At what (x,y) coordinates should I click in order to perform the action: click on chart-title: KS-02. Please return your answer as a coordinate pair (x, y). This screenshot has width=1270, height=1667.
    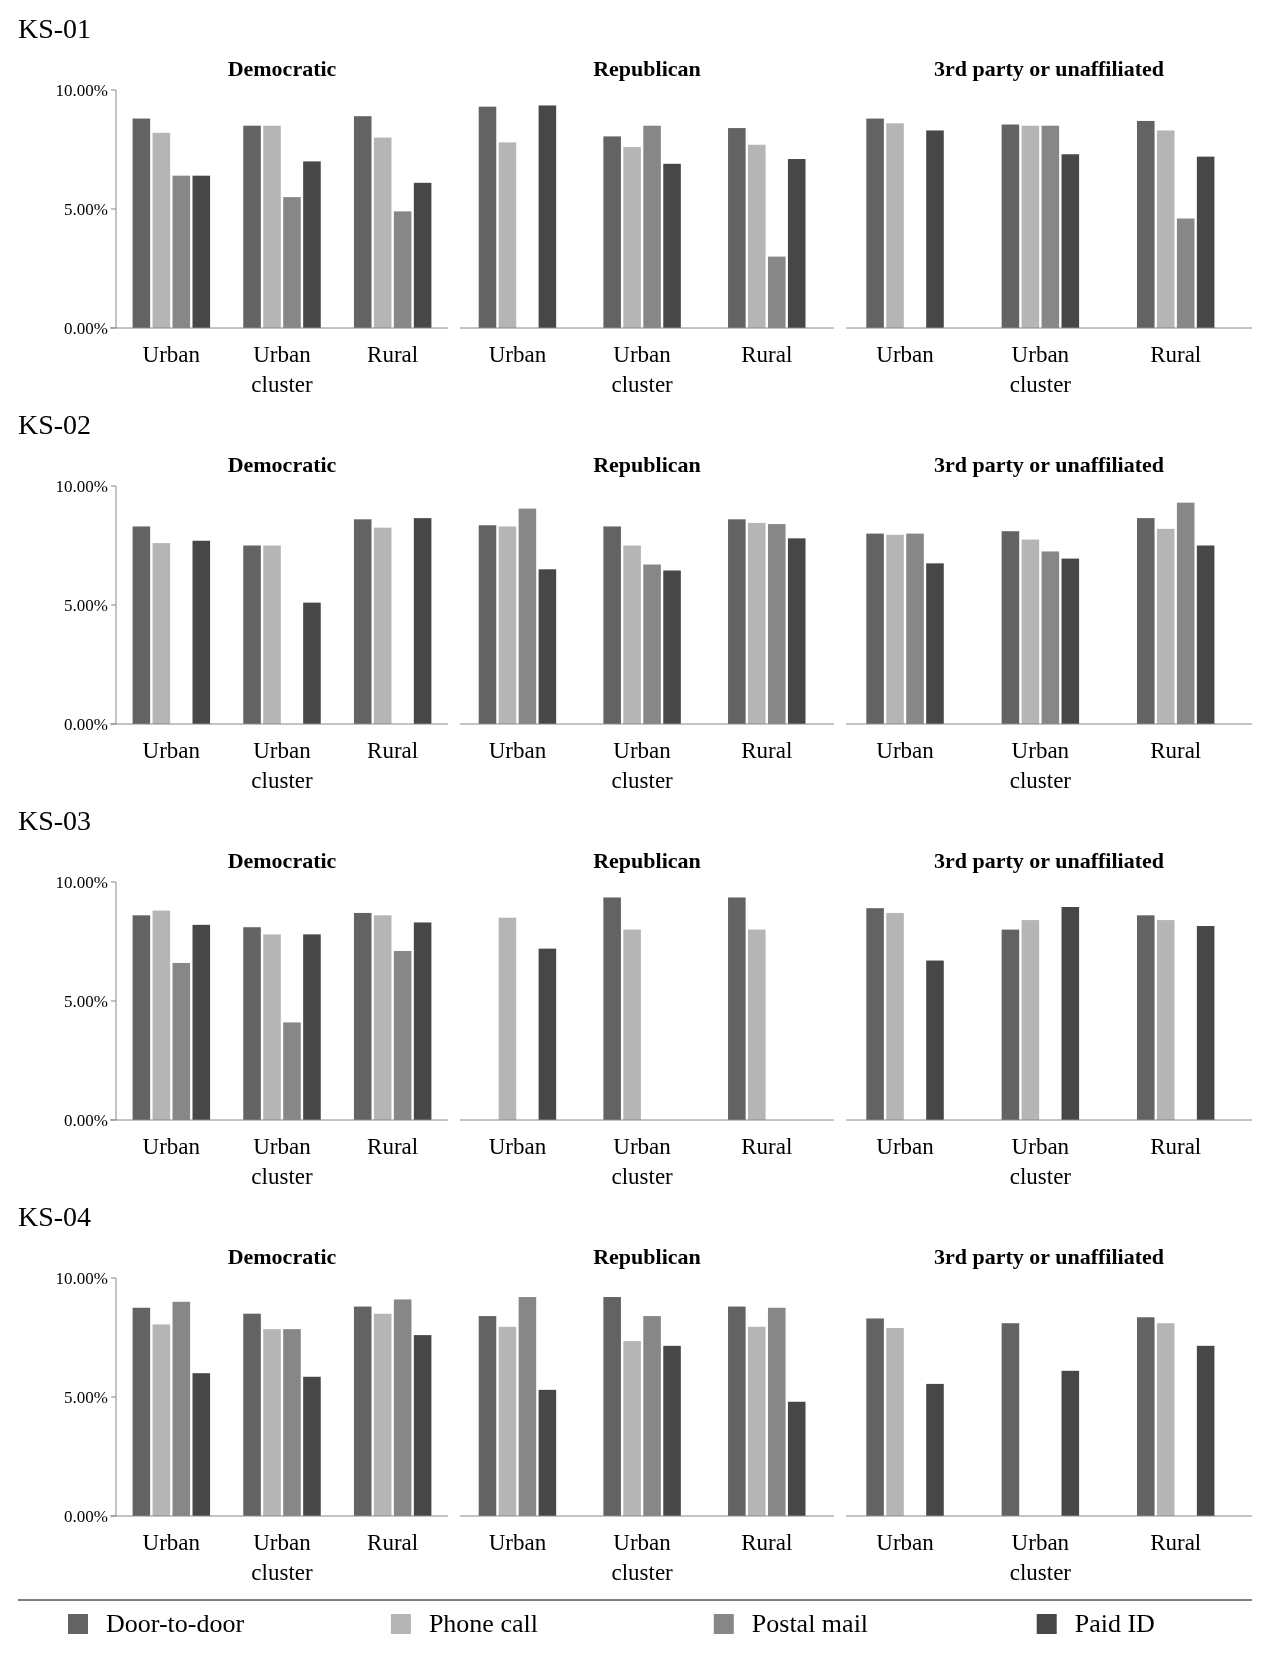
    Looking at the image, I should click on (55, 424).